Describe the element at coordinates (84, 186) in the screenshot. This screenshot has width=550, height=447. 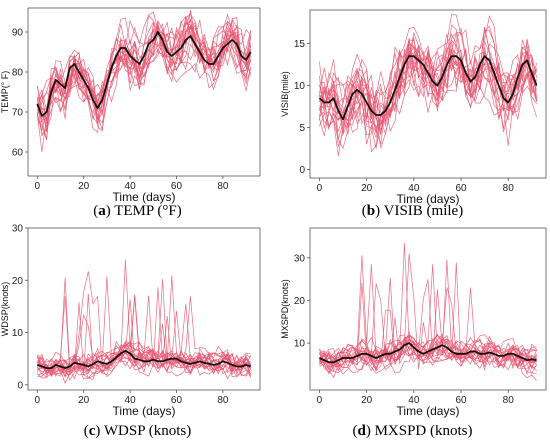
I see `x-tick-label-a: 20` at that location.